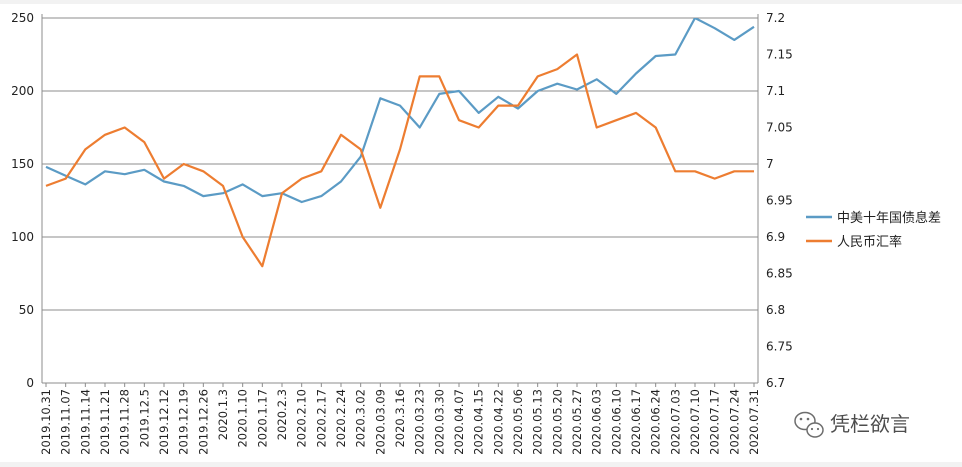 Image resolution: width=962 pixels, height=467 pixels. What do you see at coordinates (616, 422) in the screenshot?
I see `x-tick-label: 2020.06.10` at bounding box center [616, 422].